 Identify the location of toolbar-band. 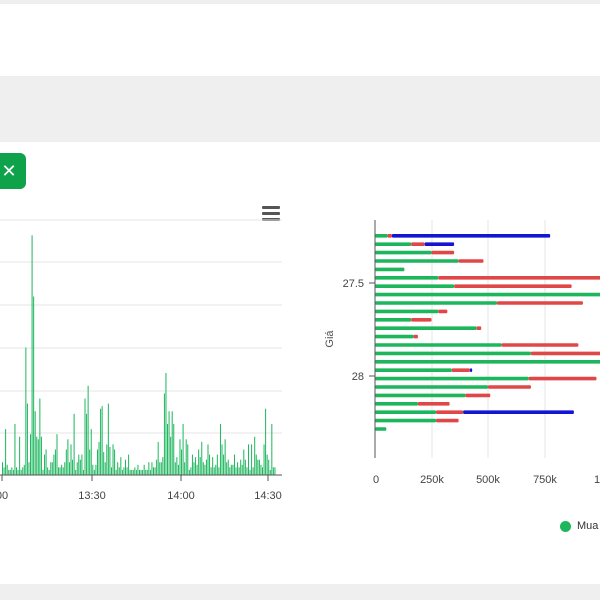
(300, 109).